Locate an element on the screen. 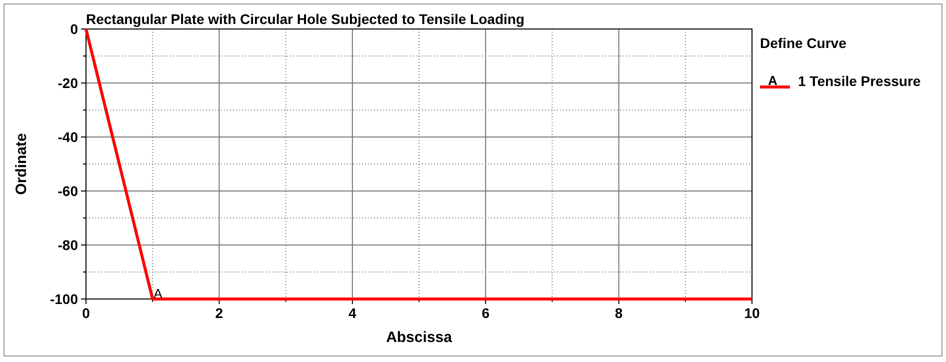  legend-title: Define Curve is located at coordinates (803, 43).